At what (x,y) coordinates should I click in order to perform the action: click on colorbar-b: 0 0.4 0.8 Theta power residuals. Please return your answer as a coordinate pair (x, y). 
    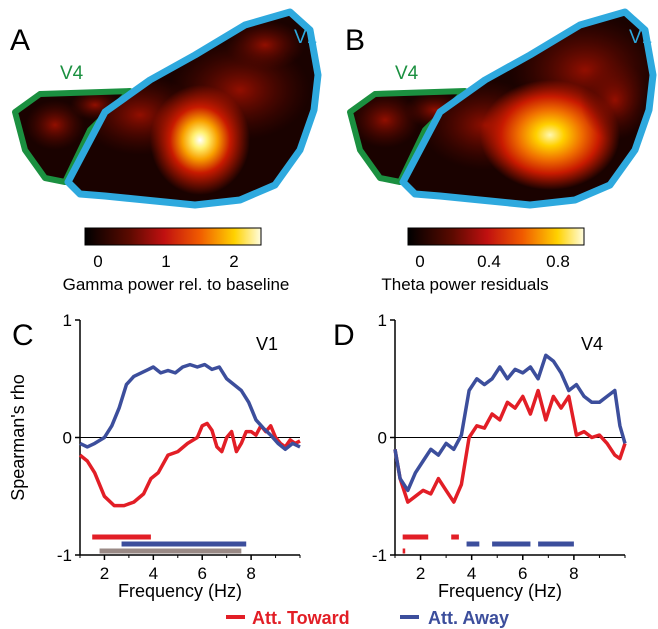
    Looking at the image, I should click on (483, 260).